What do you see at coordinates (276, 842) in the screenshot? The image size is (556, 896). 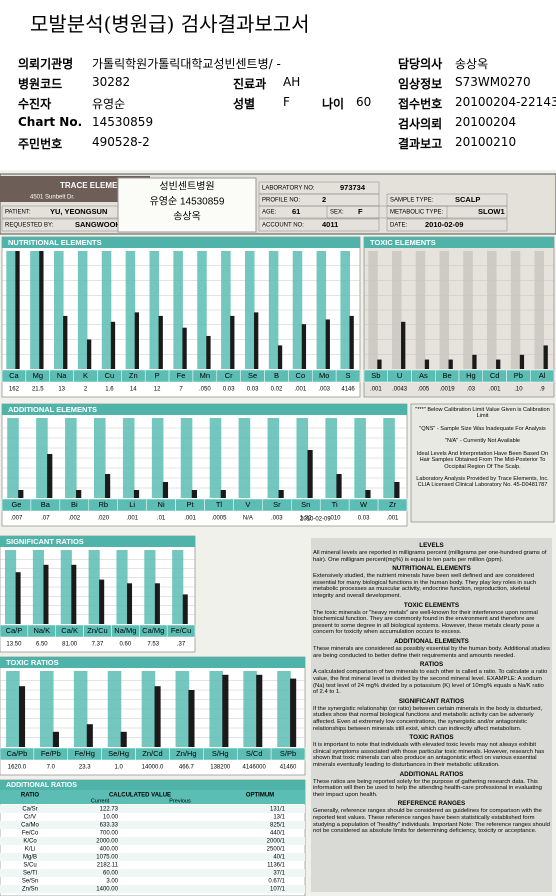 I see `table-cell: 2000/1` at bounding box center [276, 842].